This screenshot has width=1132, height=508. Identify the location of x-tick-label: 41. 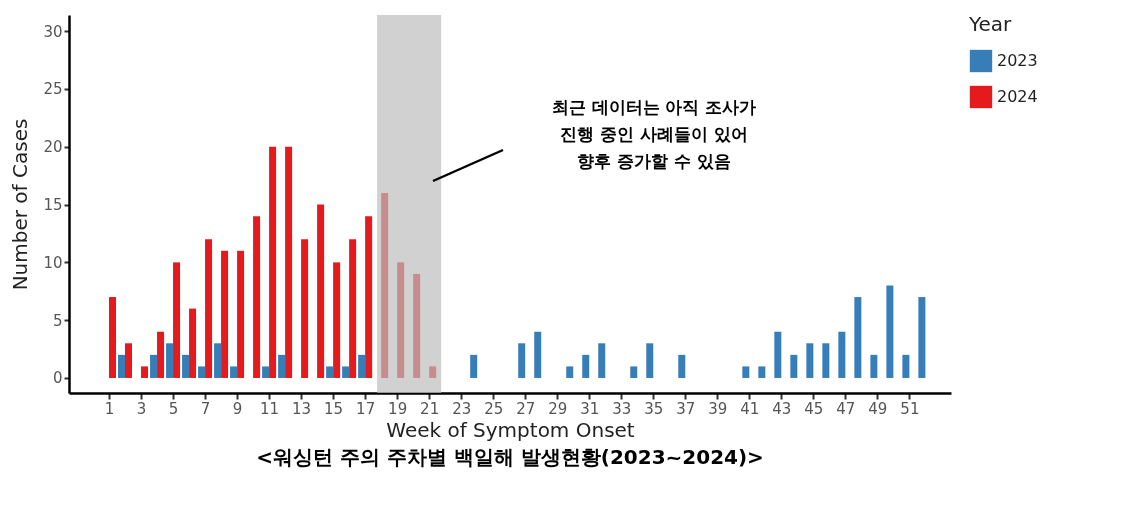
(750, 408).